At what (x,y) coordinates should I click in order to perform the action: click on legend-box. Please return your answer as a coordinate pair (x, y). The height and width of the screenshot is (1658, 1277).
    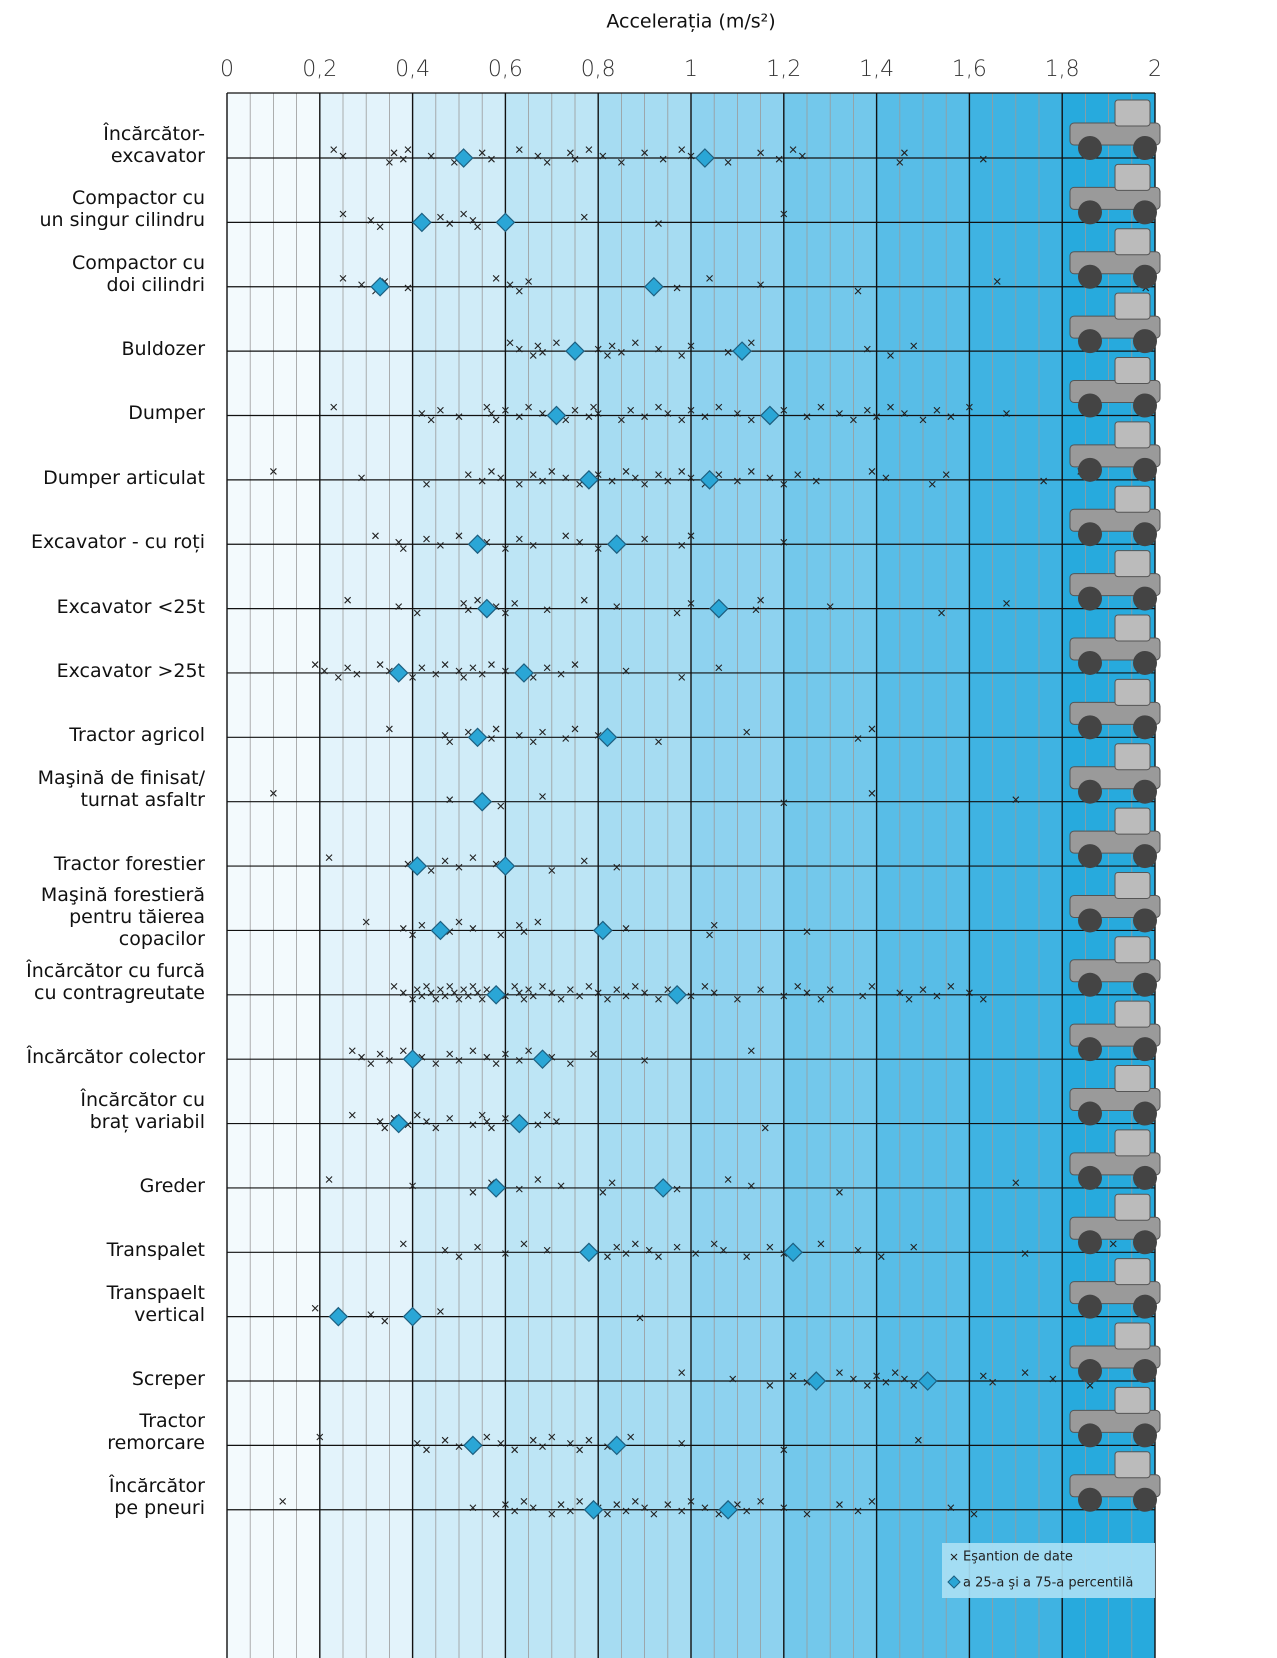
    Looking at the image, I should click on (1048, 1570).